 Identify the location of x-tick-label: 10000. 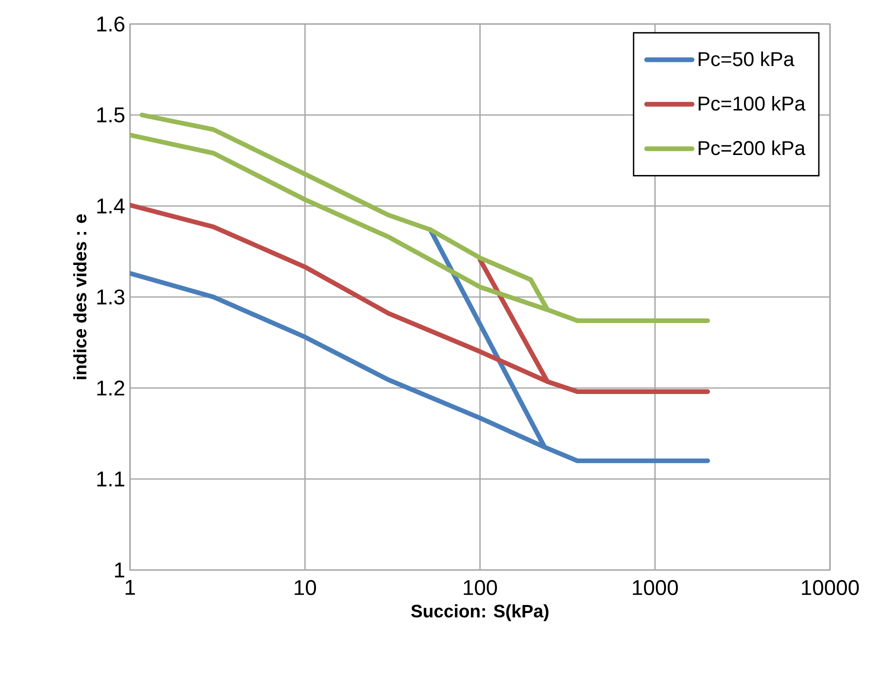
(830, 588).